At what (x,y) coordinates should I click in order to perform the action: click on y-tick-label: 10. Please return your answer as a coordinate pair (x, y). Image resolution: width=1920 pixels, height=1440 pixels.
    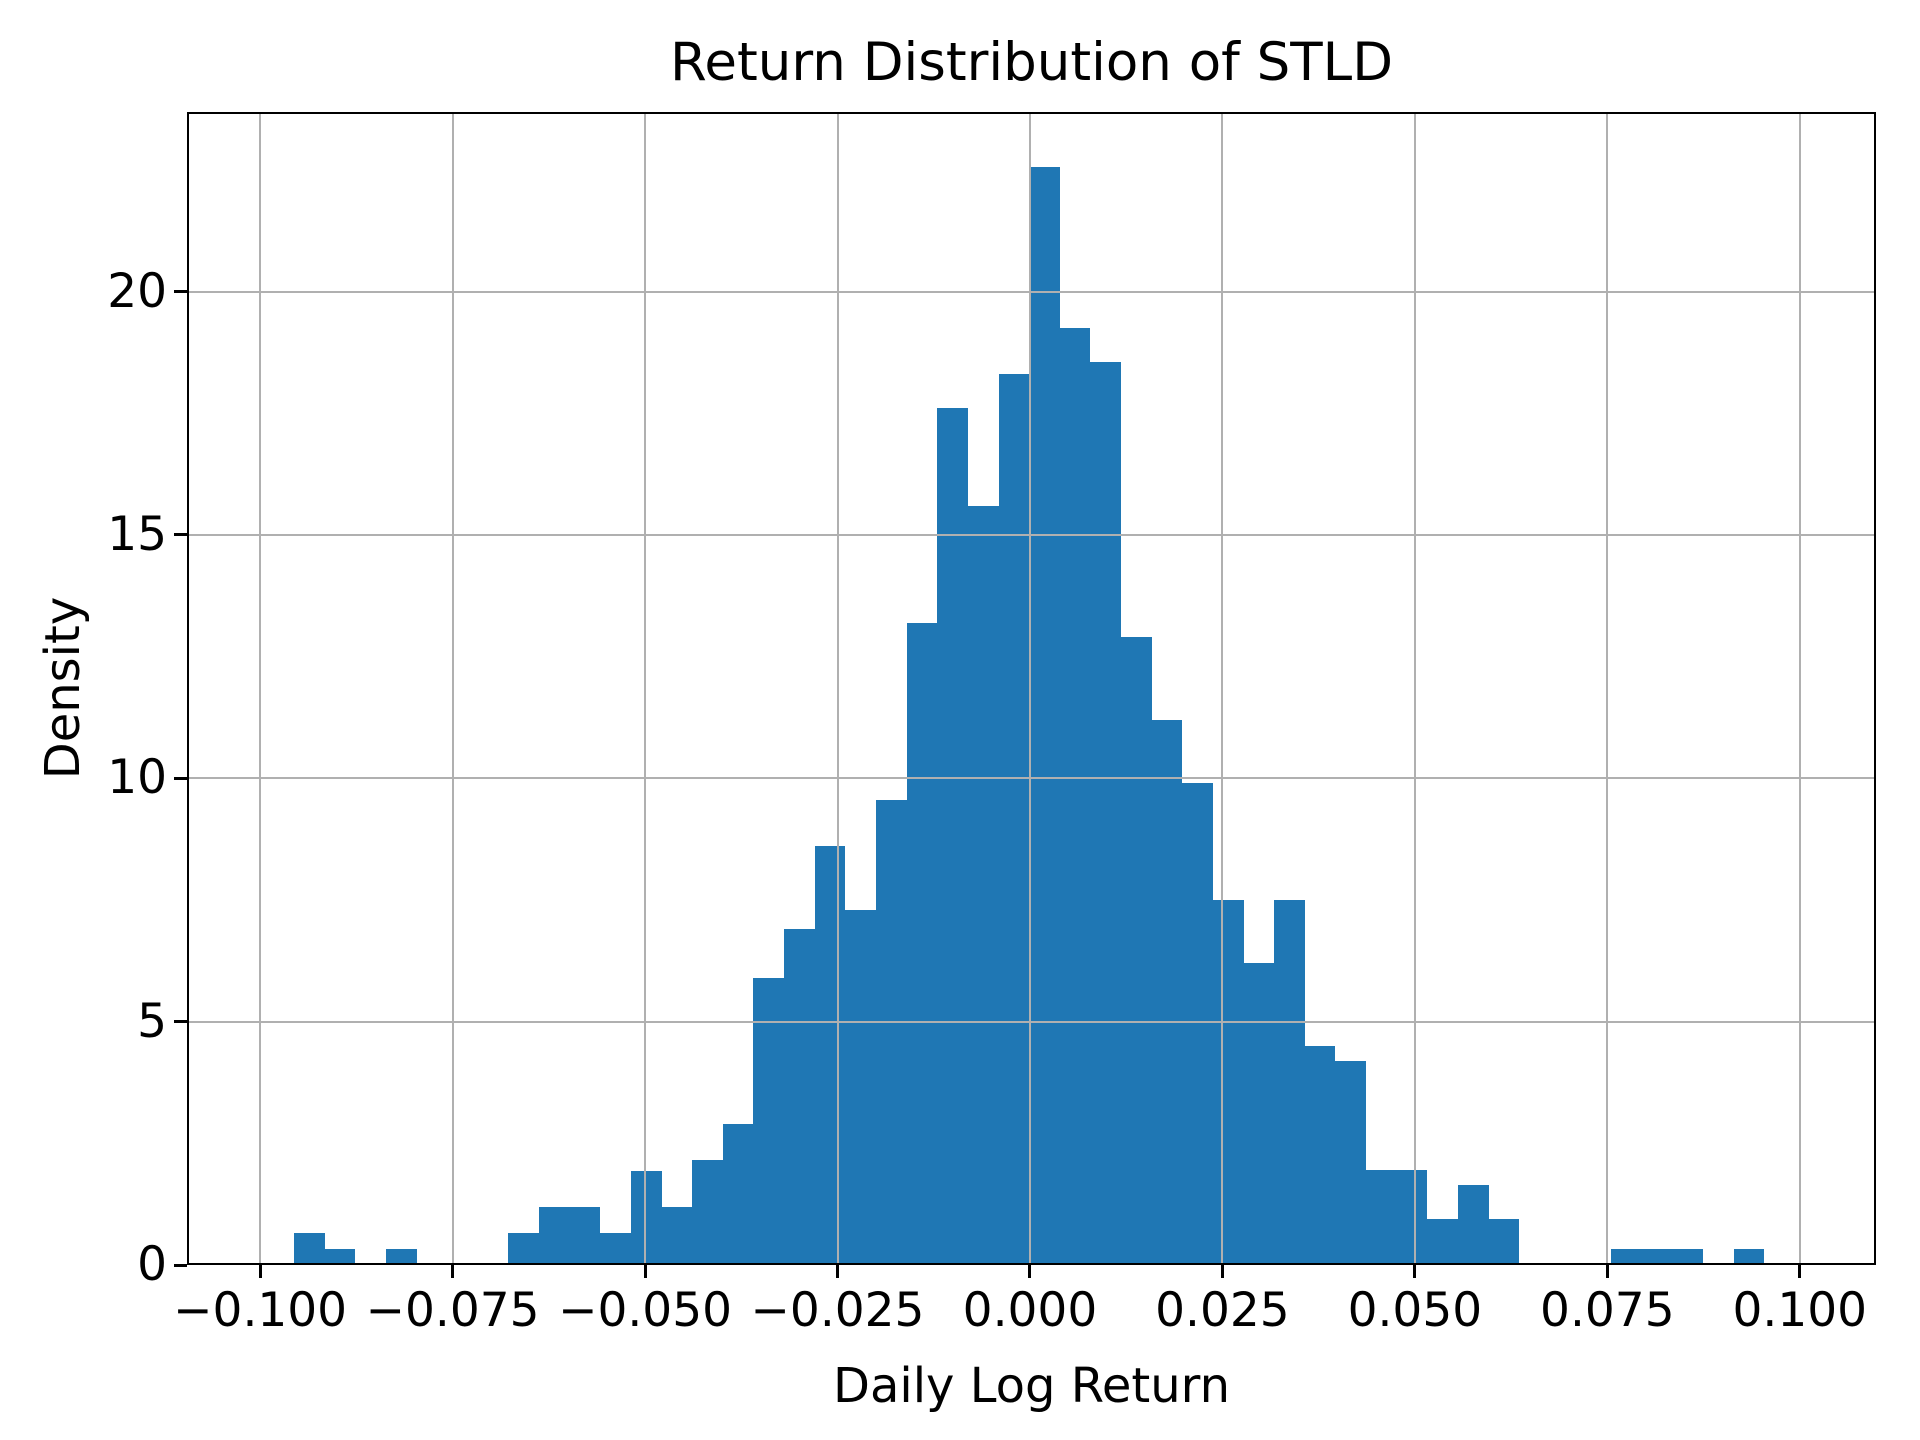
    Looking at the image, I should click on (137, 778).